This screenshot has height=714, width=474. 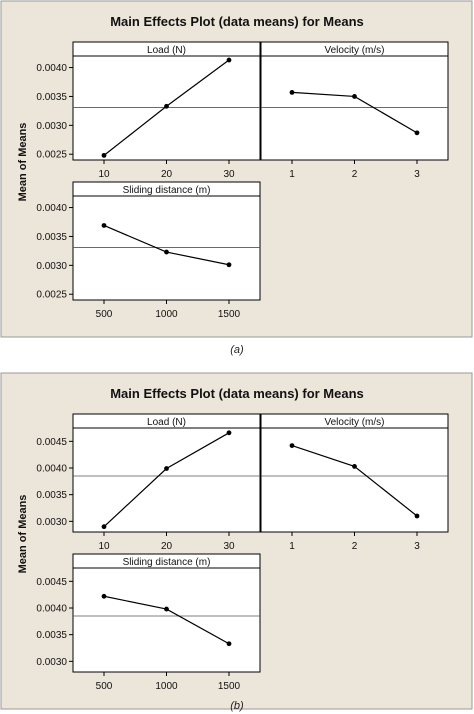 What do you see at coordinates (237, 350) in the screenshot?
I see `caption-a: (a)` at bounding box center [237, 350].